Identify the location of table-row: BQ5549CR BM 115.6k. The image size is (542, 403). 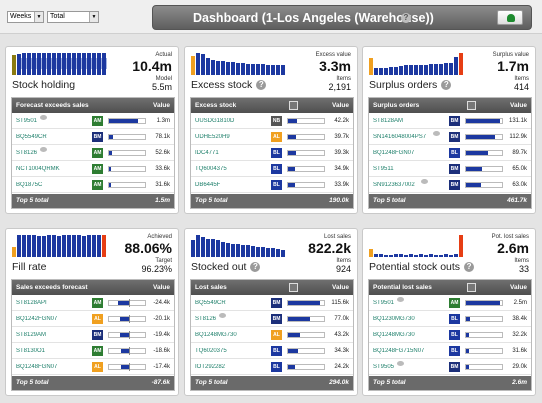
(272, 303).